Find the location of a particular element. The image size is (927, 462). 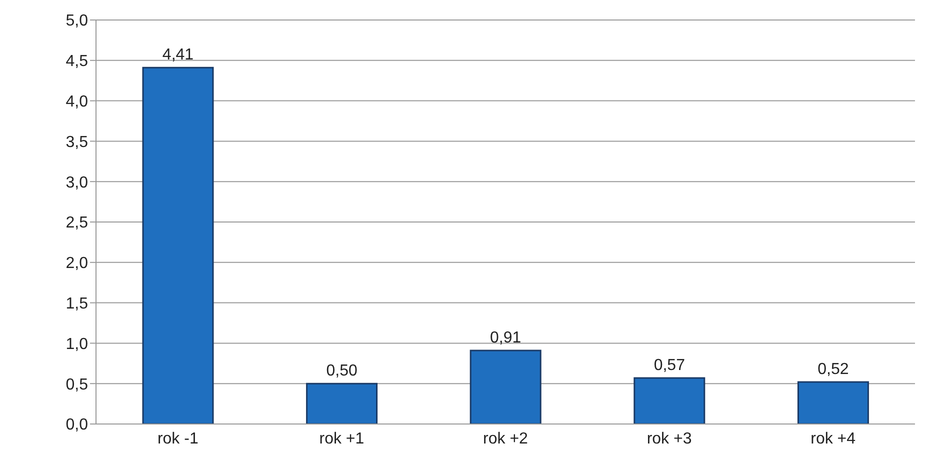

data-label: 4,41 is located at coordinates (178, 55).